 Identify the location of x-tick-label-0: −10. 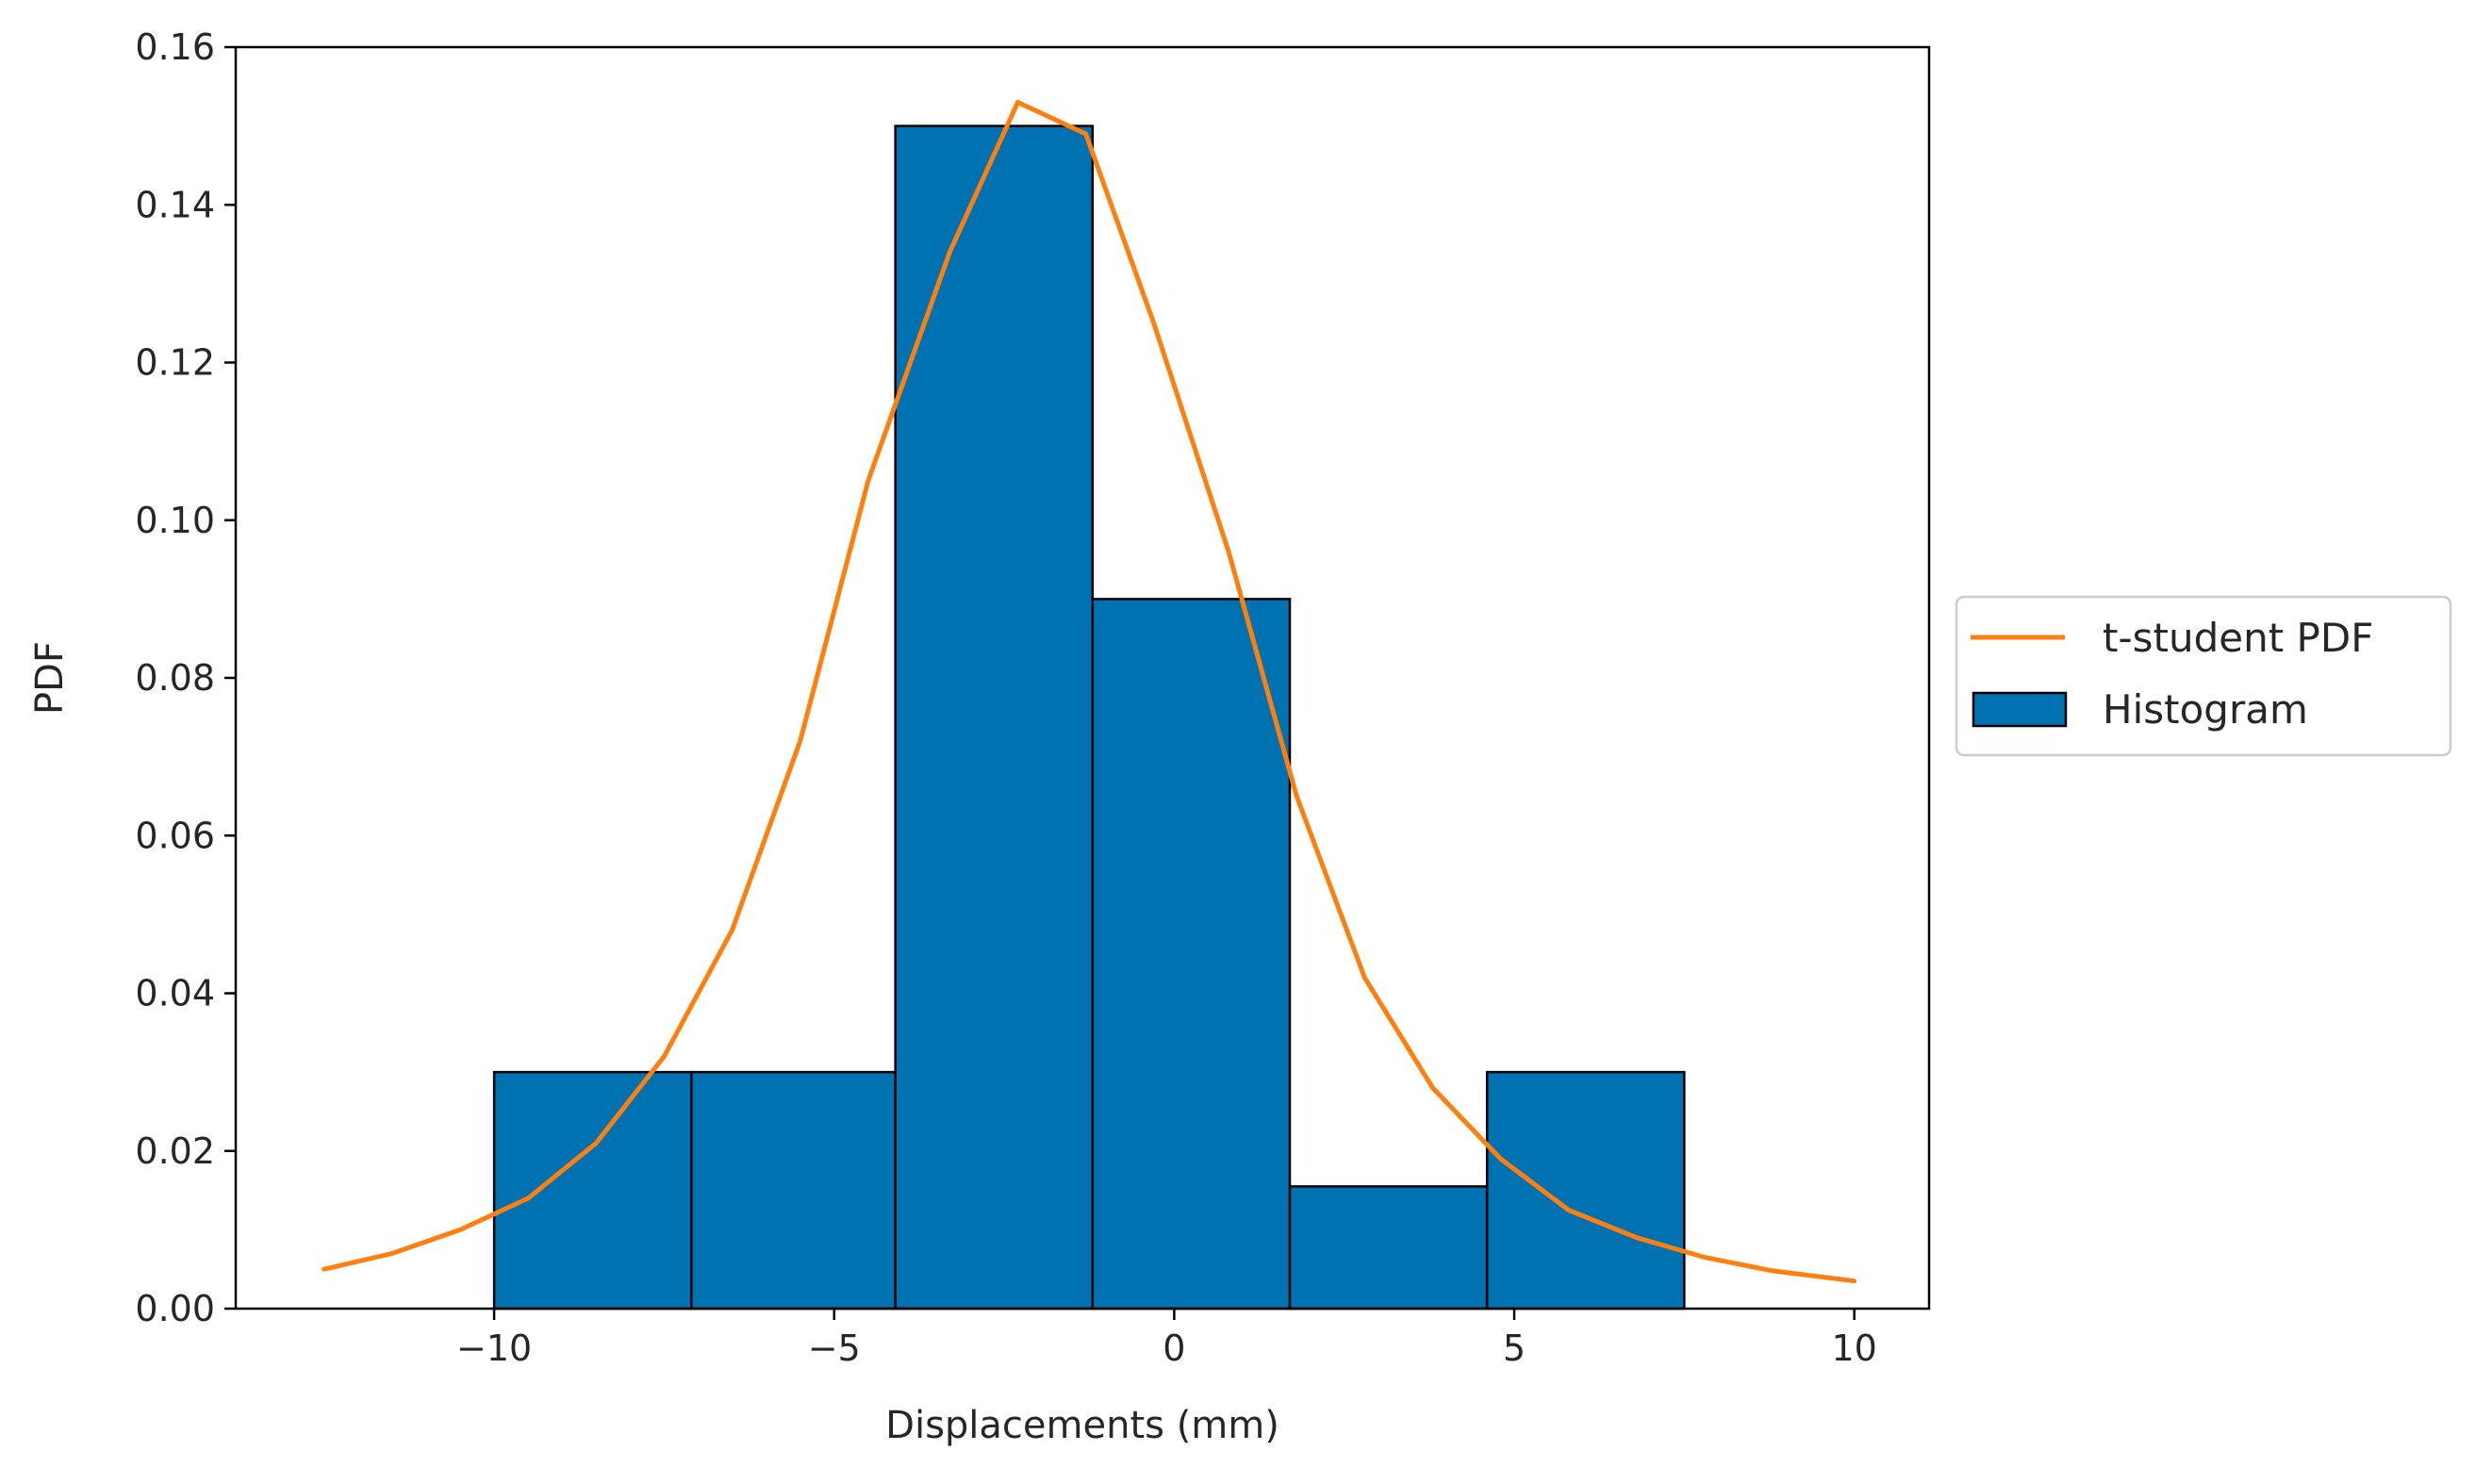
(494, 1348).